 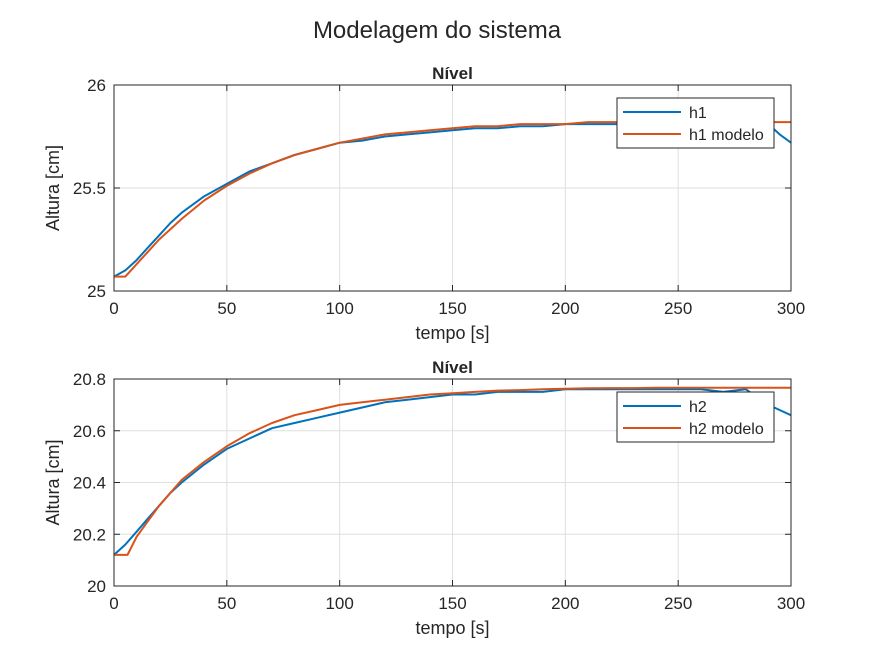 What do you see at coordinates (89, 188) in the screenshot?
I see `y-tick-label: 25.5` at bounding box center [89, 188].